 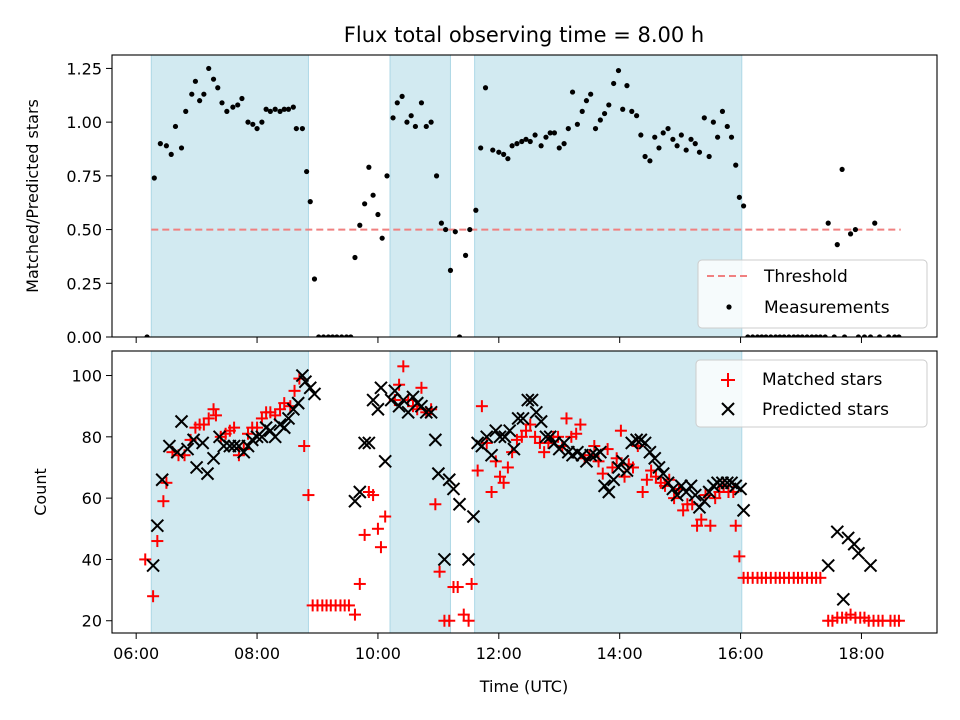 What do you see at coordinates (84, 337) in the screenshot?
I see `y-tick-label: 0.00` at bounding box center [84, 337].